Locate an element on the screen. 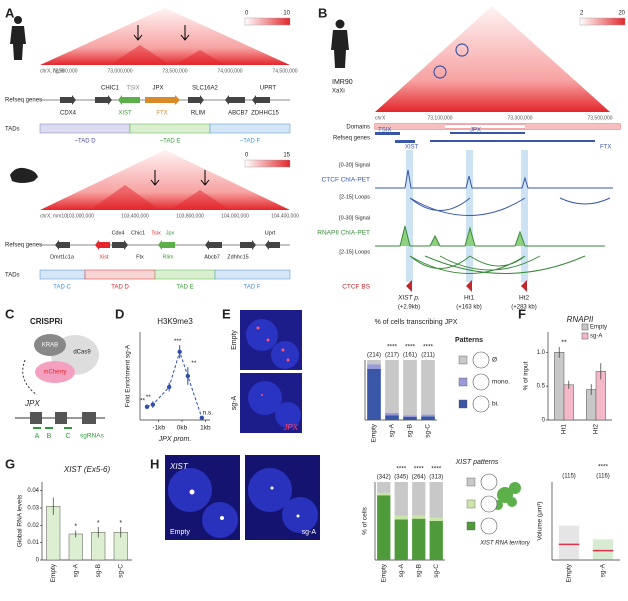 This screenshot has height=601, width=628. panel-label: E is located at coordinates (226, 313).